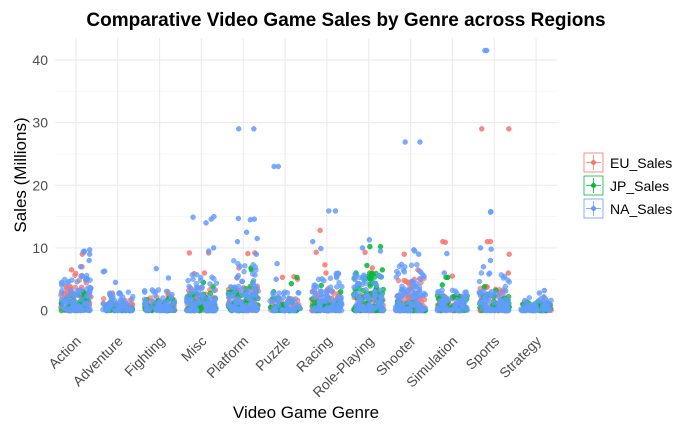 This screenshot has width=700, height=437. Describe the element at coordinates (641, 163) in the screenshot. I see `legend-label: EU_Sales` at that location.